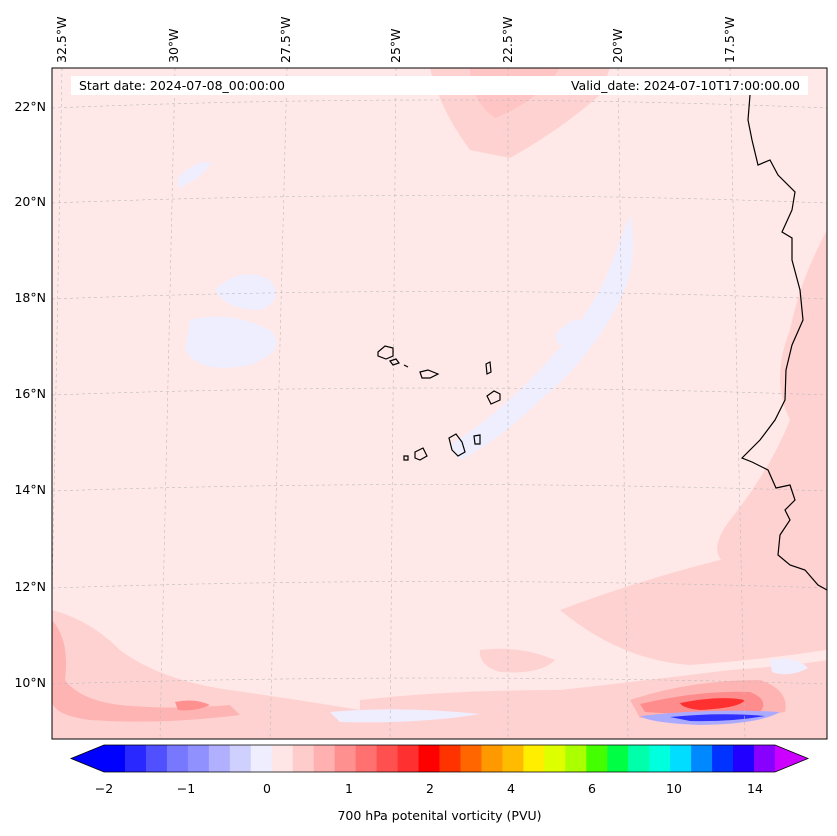 The height and width of the screenshot is (836, 837). I want to click on pv-region-sw-inner, so click(146, 671).